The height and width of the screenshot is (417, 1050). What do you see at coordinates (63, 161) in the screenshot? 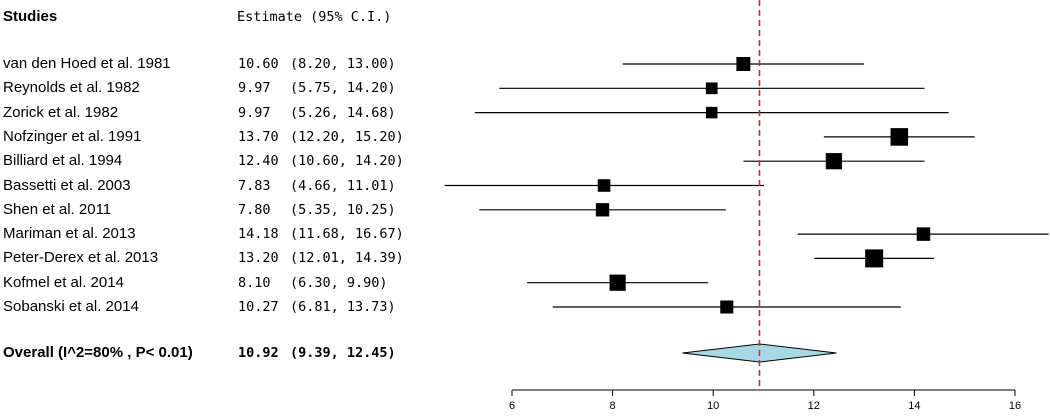
I see `study-label: Billiard et al. 1994` at bounding box center [63, 161].